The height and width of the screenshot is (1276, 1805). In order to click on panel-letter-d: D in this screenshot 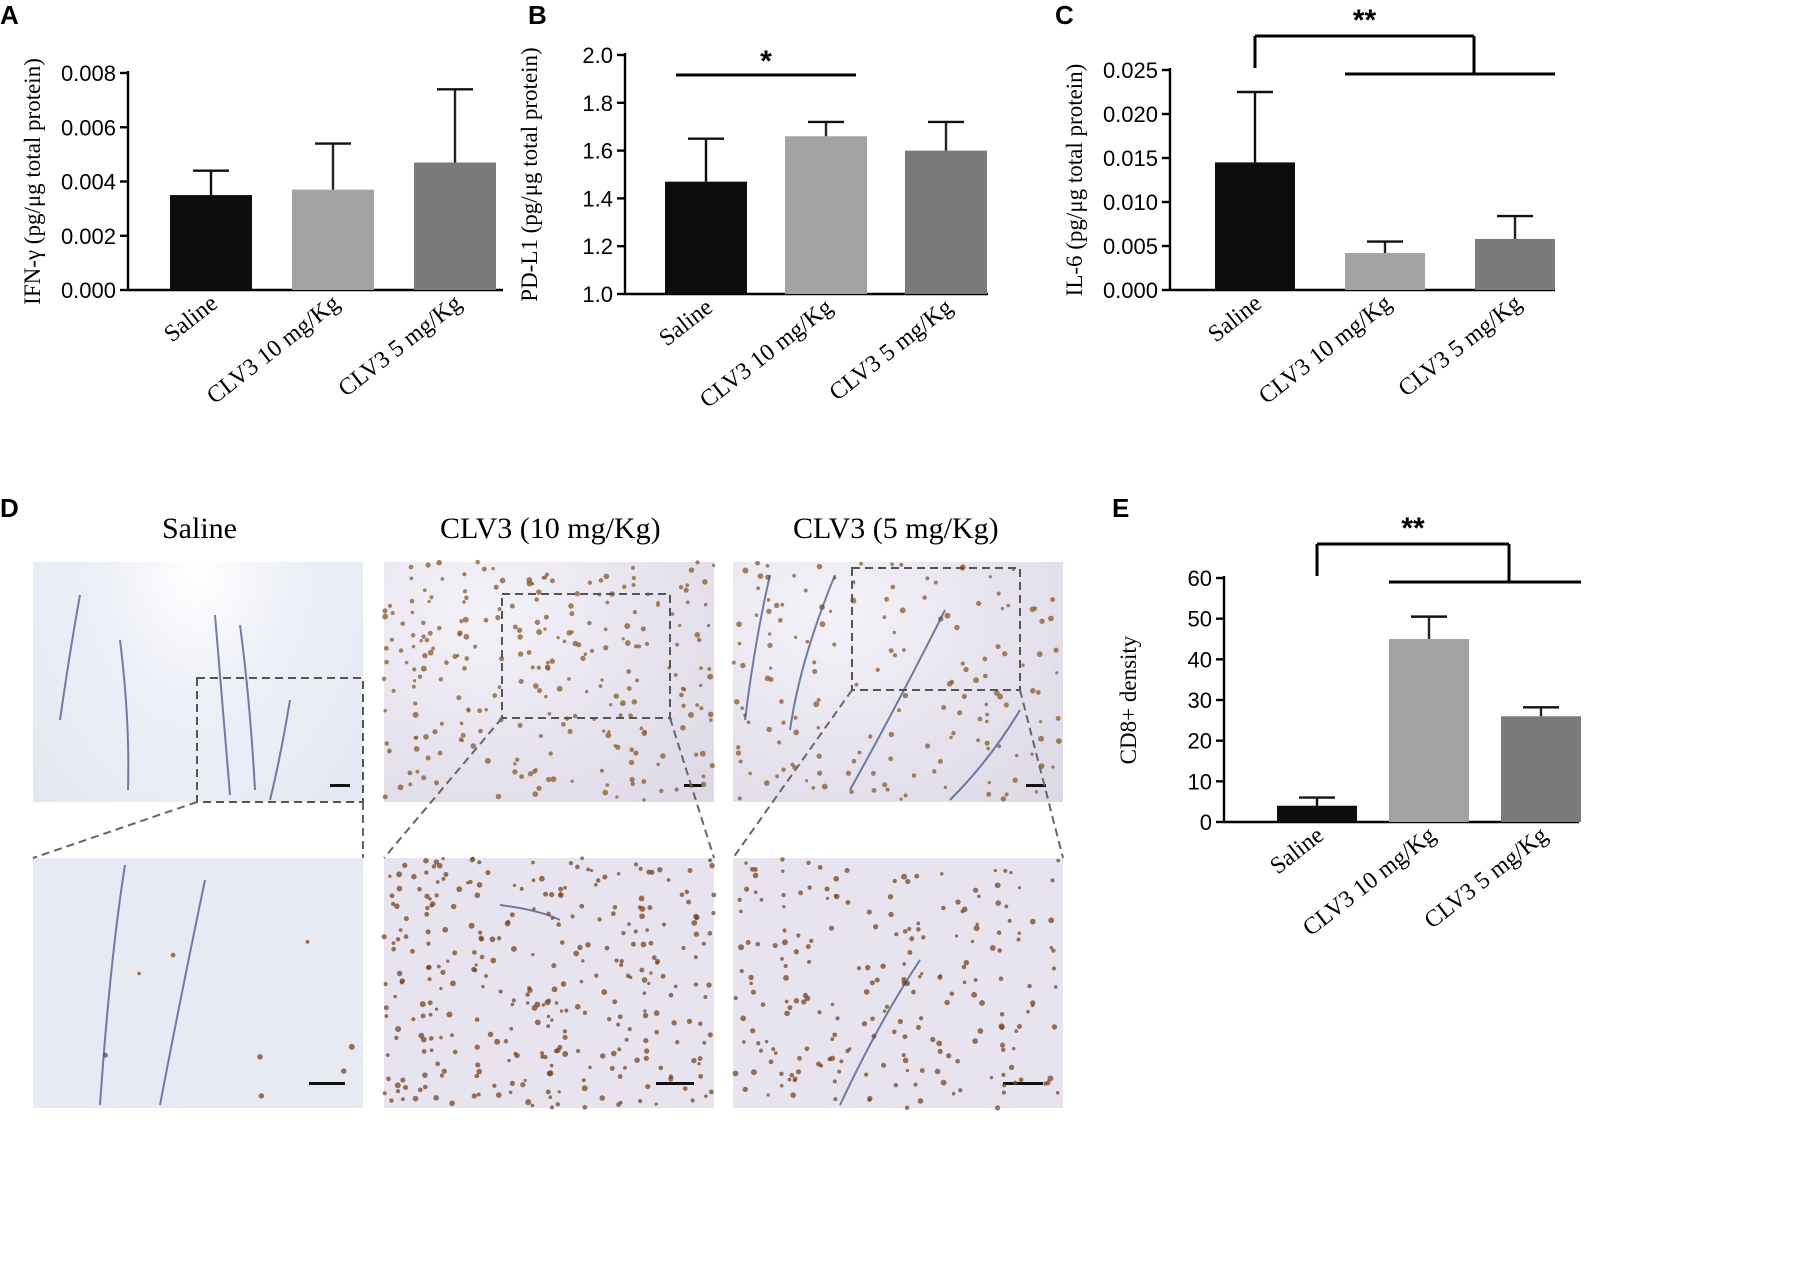, I will do `click(9, 508)`.